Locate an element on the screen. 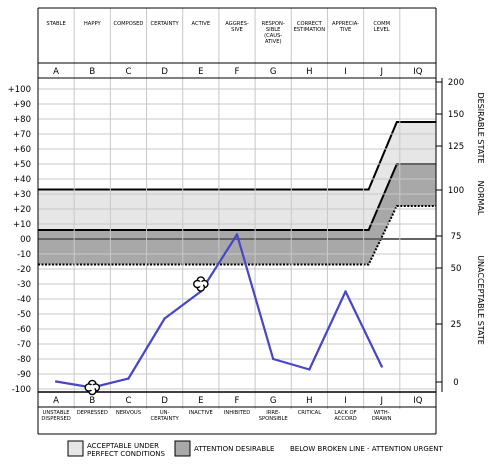 The image size is (494, 465). column-bottom-label: INACTIVE is located at coordinates (201, 413).